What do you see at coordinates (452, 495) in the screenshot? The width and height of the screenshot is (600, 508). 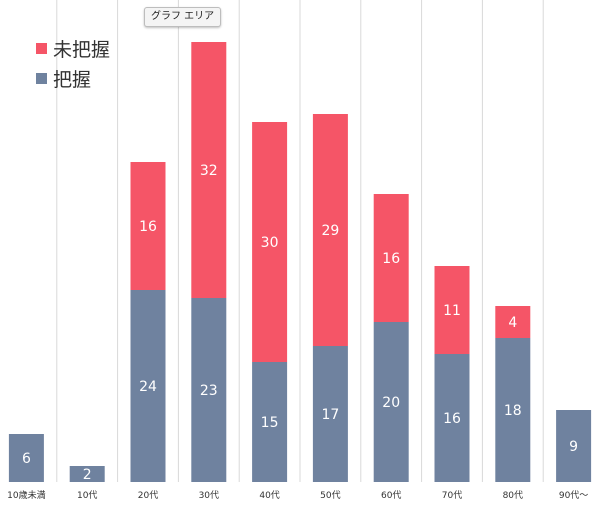 I see `x-tick-label: 70代` at bounding box center [452, 495].